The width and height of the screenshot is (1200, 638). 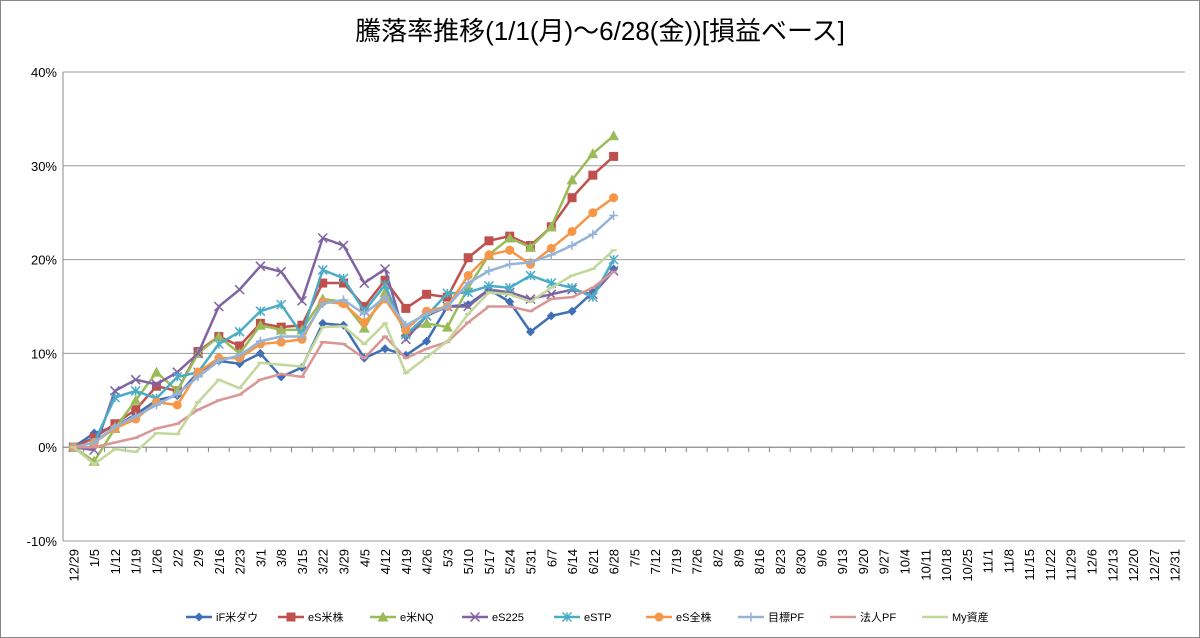 I want to click on x-tick-label: 10/18, so click(x=946, y=565).